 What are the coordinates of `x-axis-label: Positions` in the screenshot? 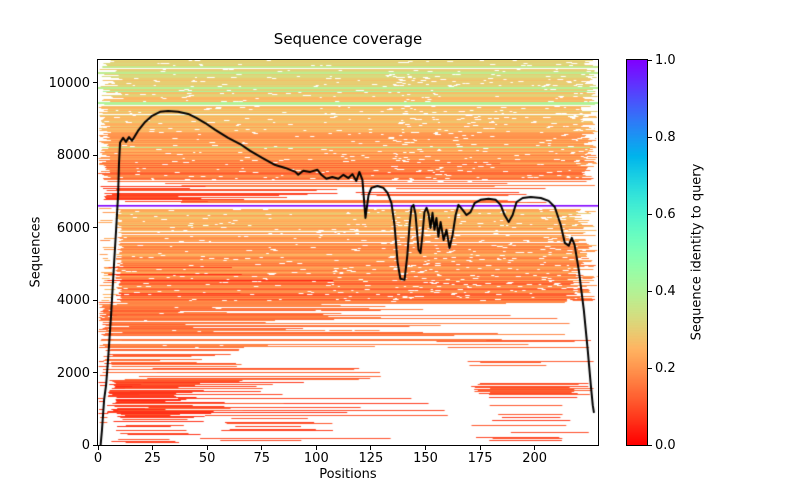 It's located at (348, 474).